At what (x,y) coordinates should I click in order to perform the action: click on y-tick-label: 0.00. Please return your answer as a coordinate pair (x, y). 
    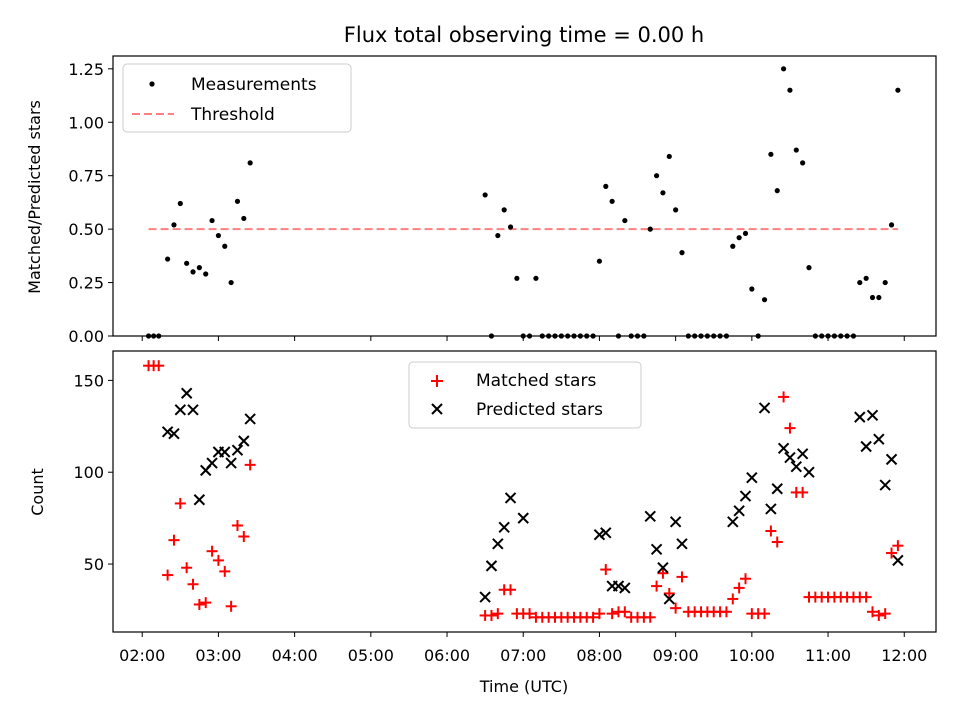
    Looking at the image, I should click on (86, 336).